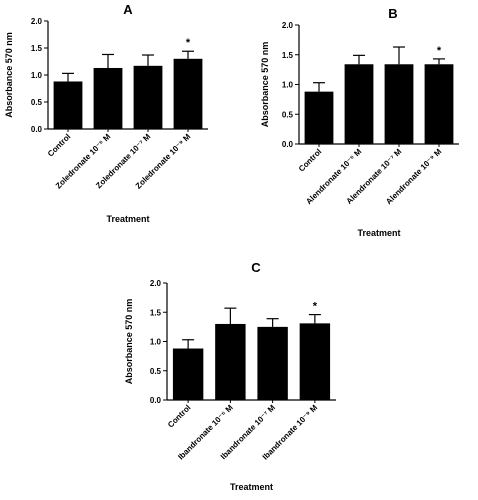  What do you see at coordinates (256, 267) in the screenshot?
I see `panel-label: C` at bounding box center [256, 267].